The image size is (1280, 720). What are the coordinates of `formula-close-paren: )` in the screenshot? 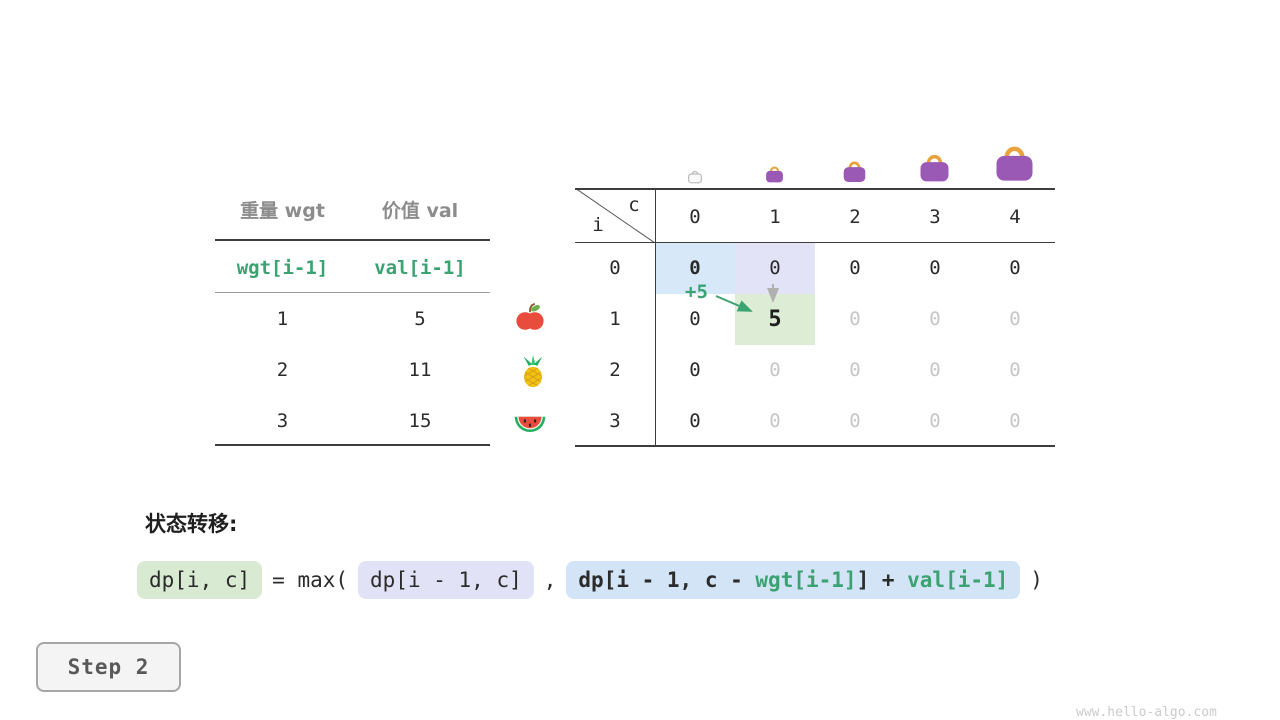 It's located at (1036, 580).